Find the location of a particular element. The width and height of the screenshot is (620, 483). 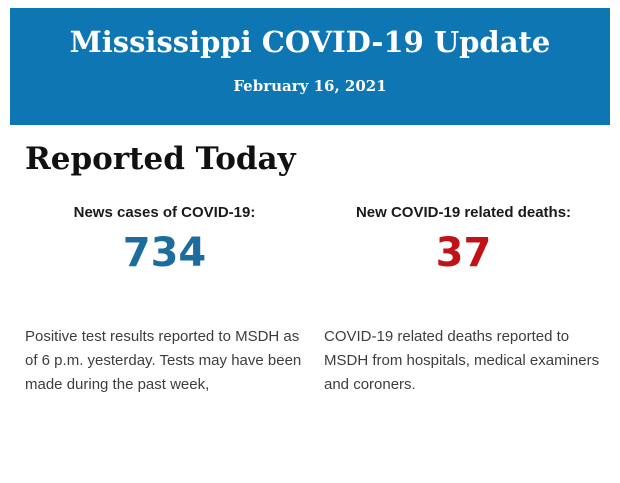

cases-value: 734 is located at coordinates (164, 253).